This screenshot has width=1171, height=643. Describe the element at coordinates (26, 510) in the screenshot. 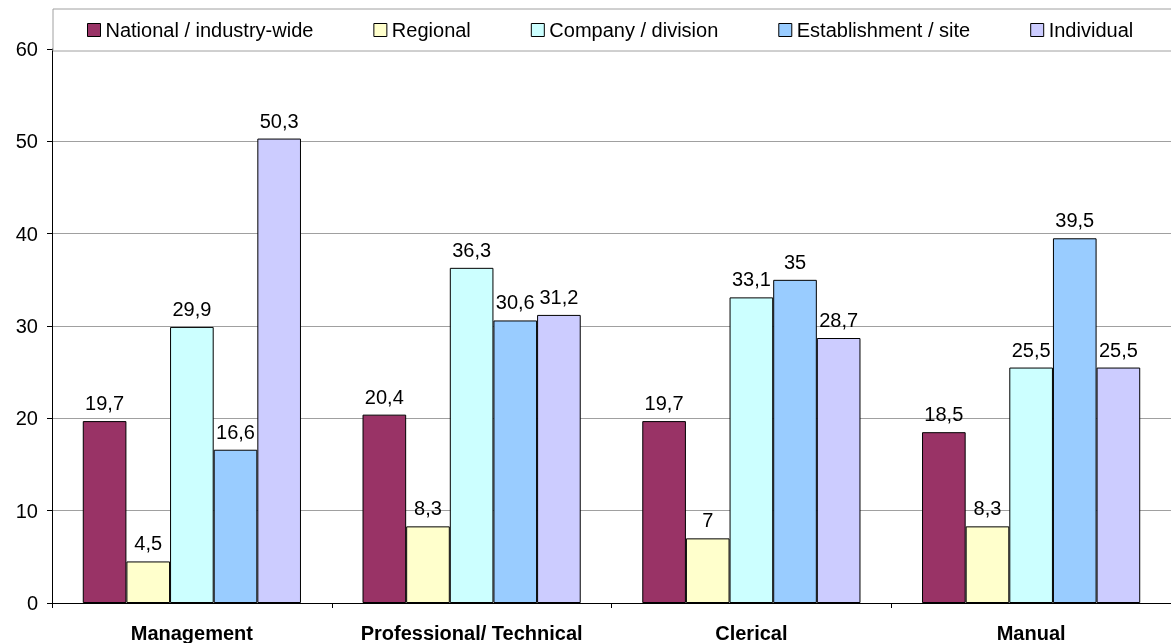

I see `y-tick-label: 10` at that location.